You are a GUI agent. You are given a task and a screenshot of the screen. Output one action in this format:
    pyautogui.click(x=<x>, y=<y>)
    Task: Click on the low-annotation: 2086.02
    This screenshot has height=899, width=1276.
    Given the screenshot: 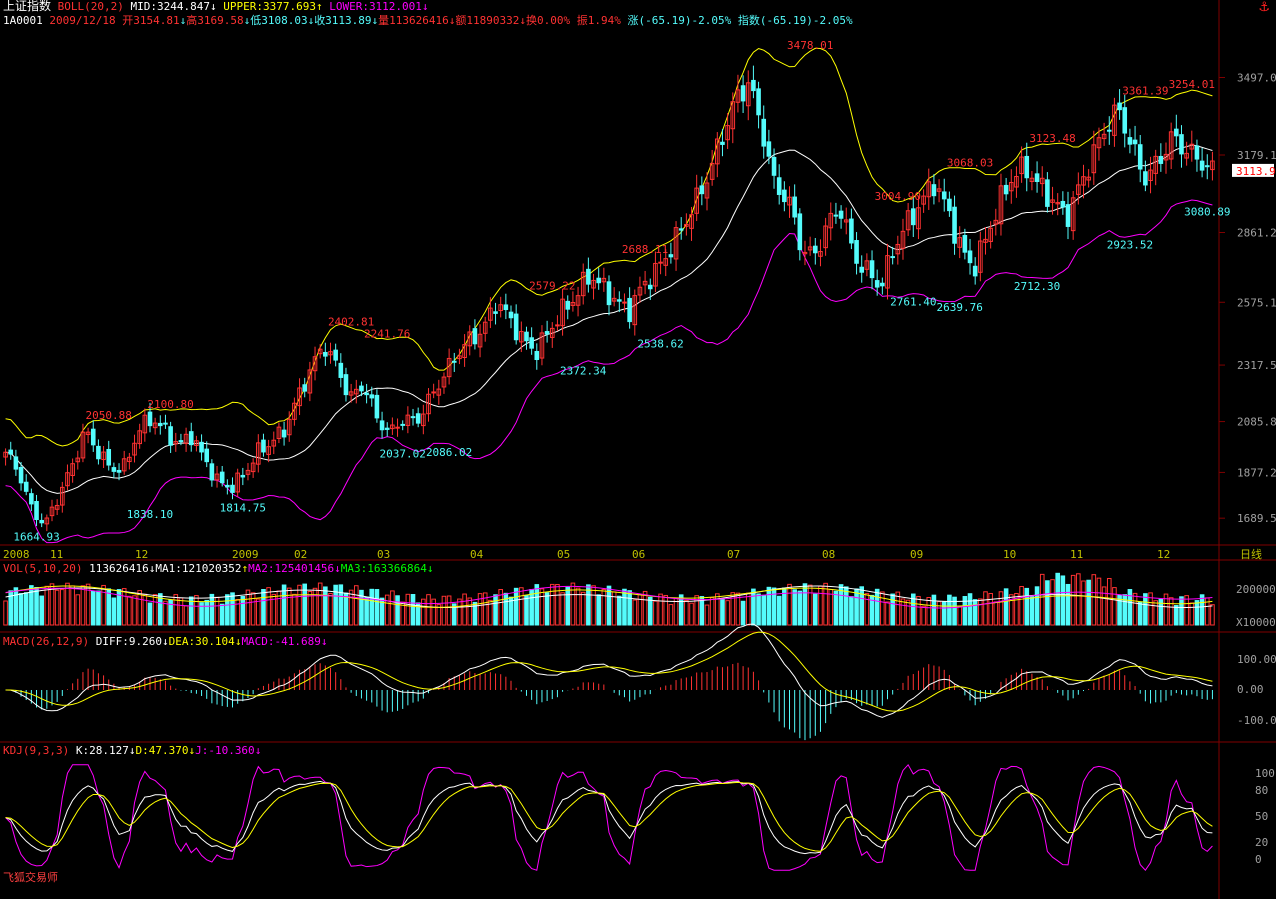 What is the action you would take?
    pyautogui.click(x=449, y=452)
    